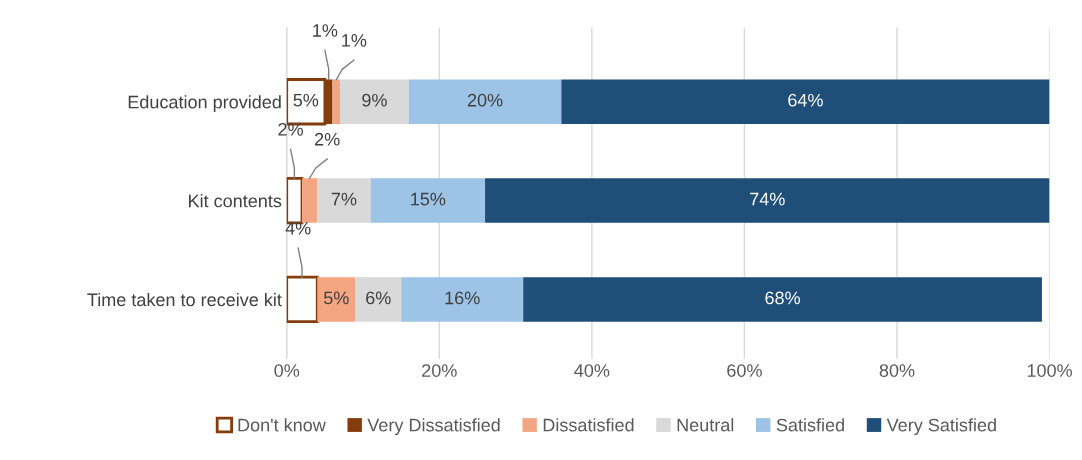 This screenshot has height=460, width=1082. Describe the element at coordinates (810, 425) in the screenshot. I see `legend-label: Satisfied` at that location.